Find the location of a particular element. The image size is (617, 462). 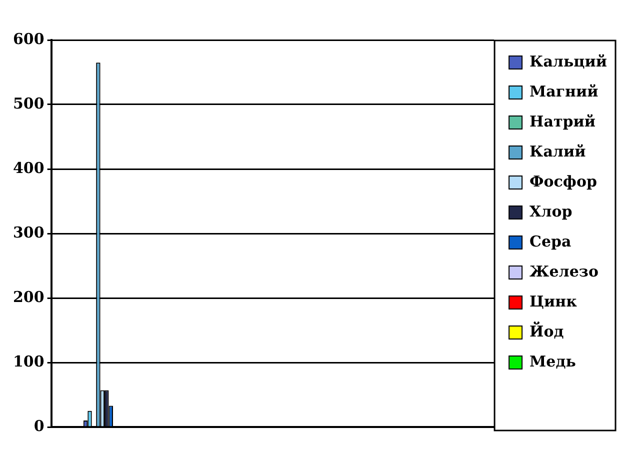

legend-label: Сера is located at coordinates (551, 241).